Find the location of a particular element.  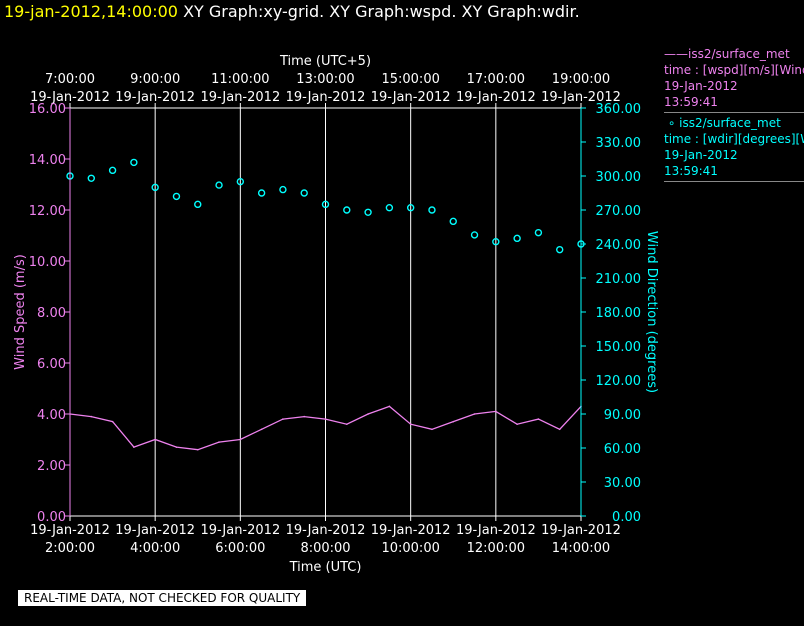

y-axis-label-left: Wind Speed (m/s) is located at coordinates (20, 312).